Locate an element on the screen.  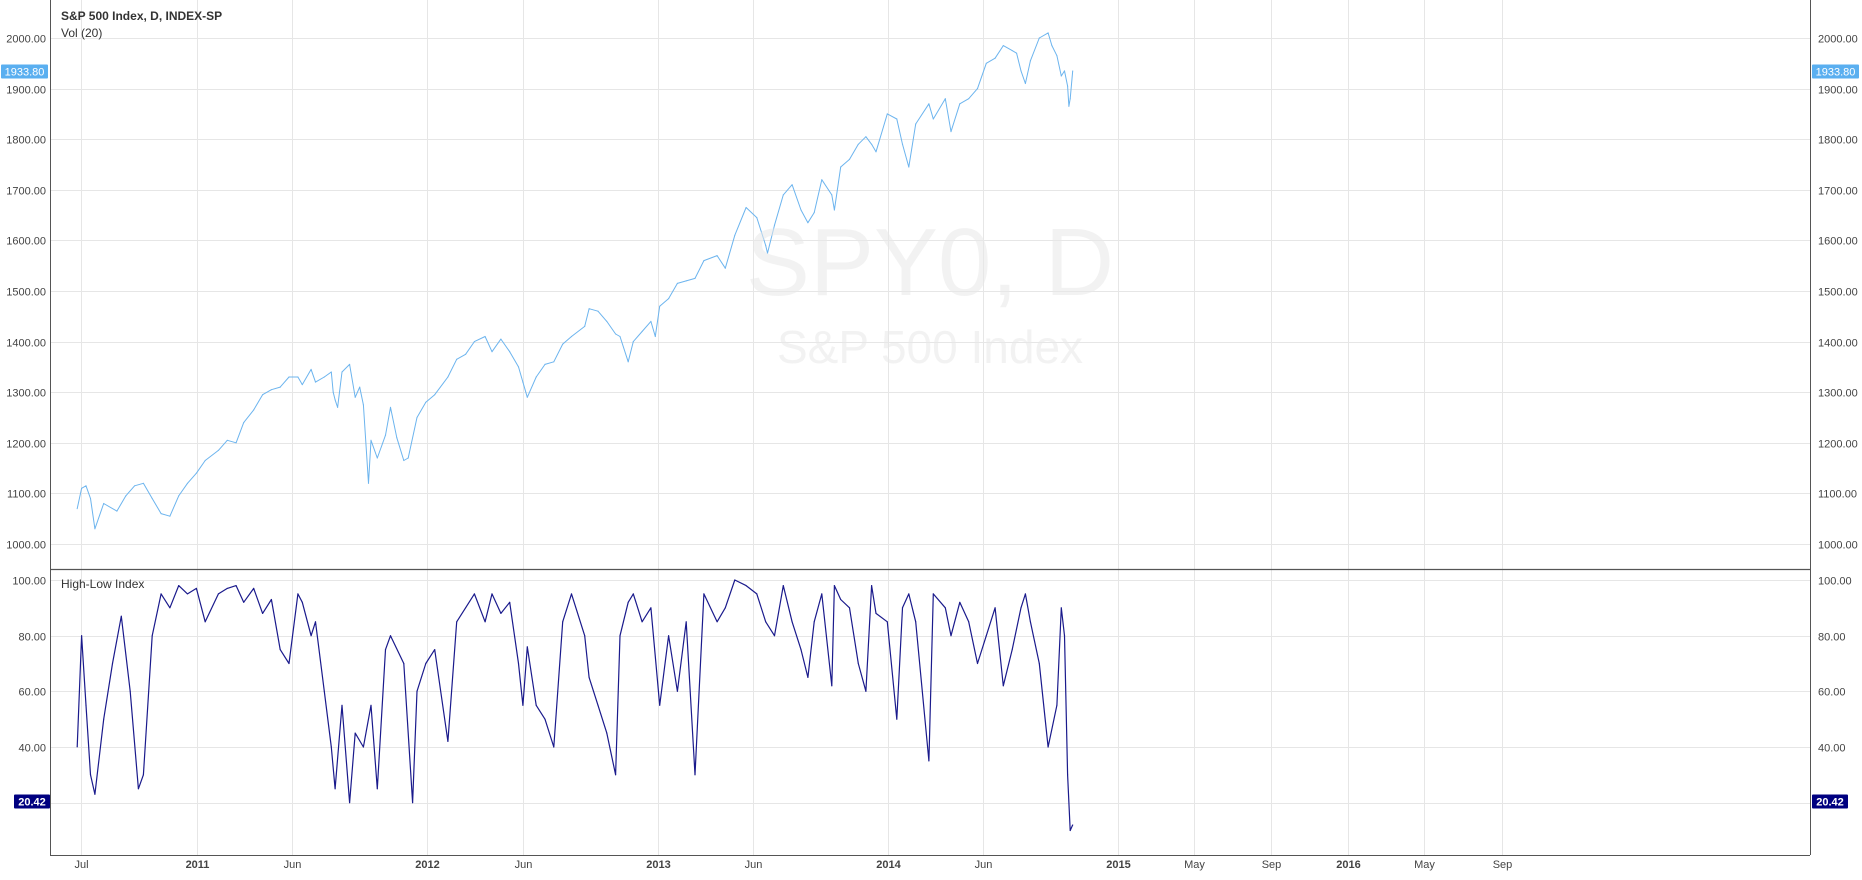
indicator-y-tick-label-right: 80.00 is located at coordinates (1832, 638).